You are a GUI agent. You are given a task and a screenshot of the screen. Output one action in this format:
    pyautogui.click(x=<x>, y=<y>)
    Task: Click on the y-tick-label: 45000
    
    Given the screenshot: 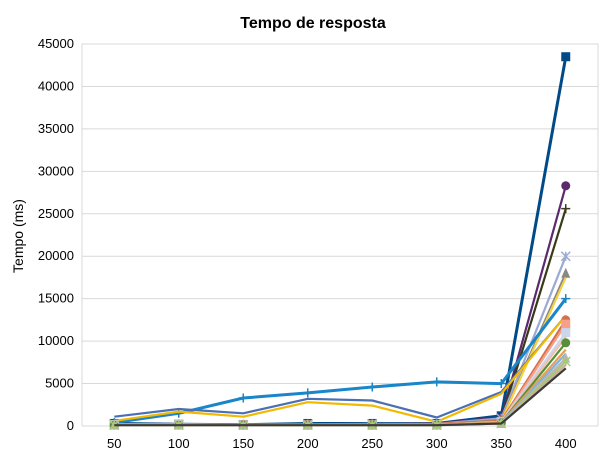 What is the action you would take?
    pyautogui.click(x=56, y=43)
    